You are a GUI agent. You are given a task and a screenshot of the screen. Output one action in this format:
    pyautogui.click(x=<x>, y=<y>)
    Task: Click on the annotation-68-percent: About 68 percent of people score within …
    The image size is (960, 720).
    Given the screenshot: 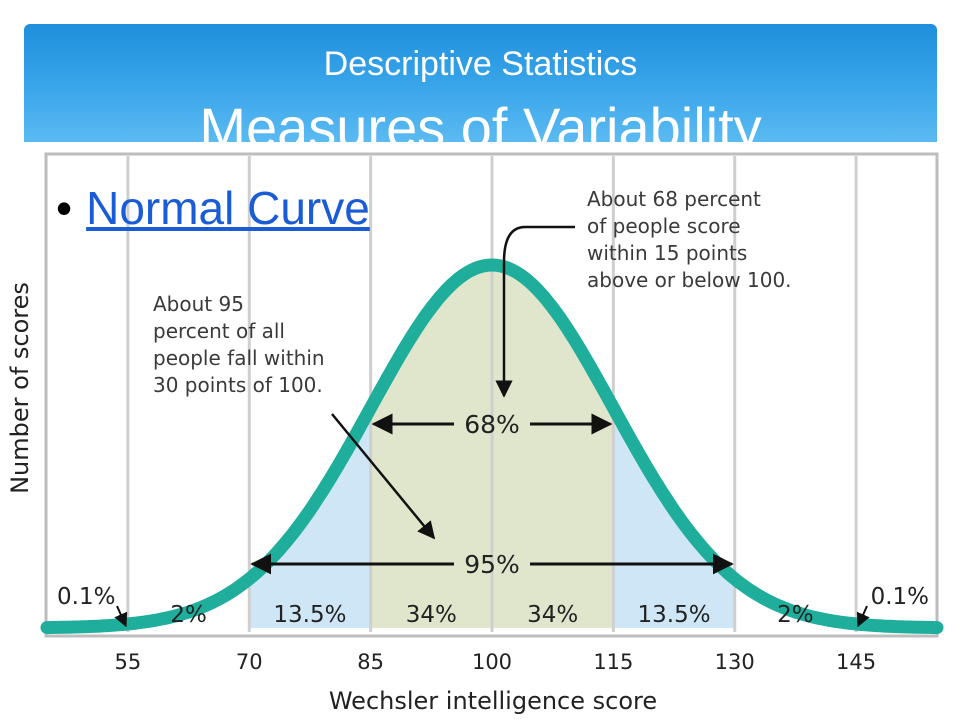 What is the action you would take?
    pyautogui.click(x=689, y=239)
    